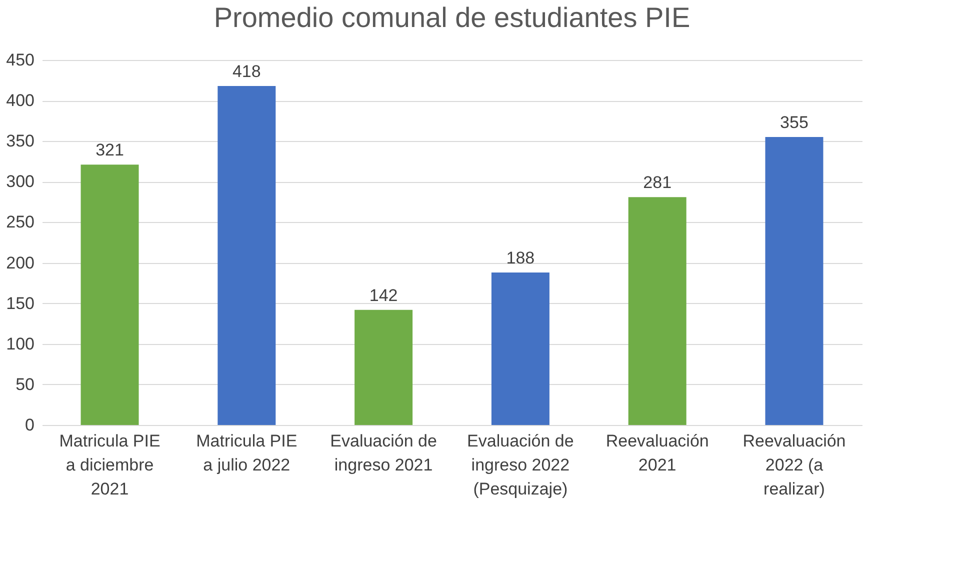 The image size is (960, 580). What do you see at coordinates (20, 60) in the screenshot?
I see `y-tick-label: 450` at bounding box center [20, 60].